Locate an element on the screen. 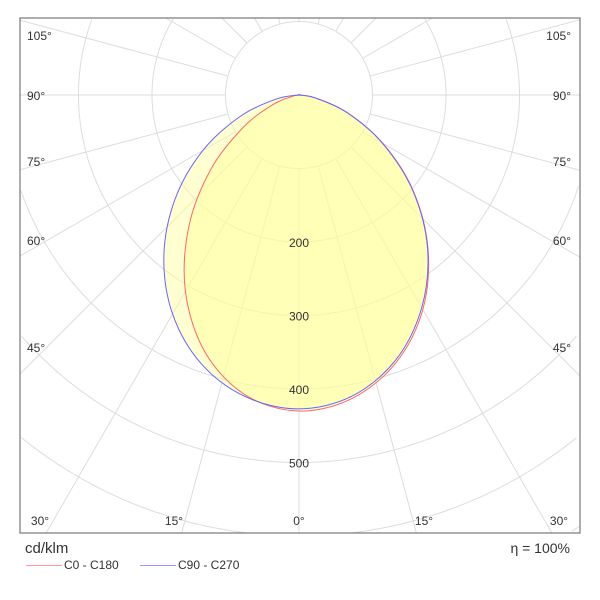 The width and height of the screenshot is (600, 600). angle-label-bottom: 0° is located at coordinates (299, 521).